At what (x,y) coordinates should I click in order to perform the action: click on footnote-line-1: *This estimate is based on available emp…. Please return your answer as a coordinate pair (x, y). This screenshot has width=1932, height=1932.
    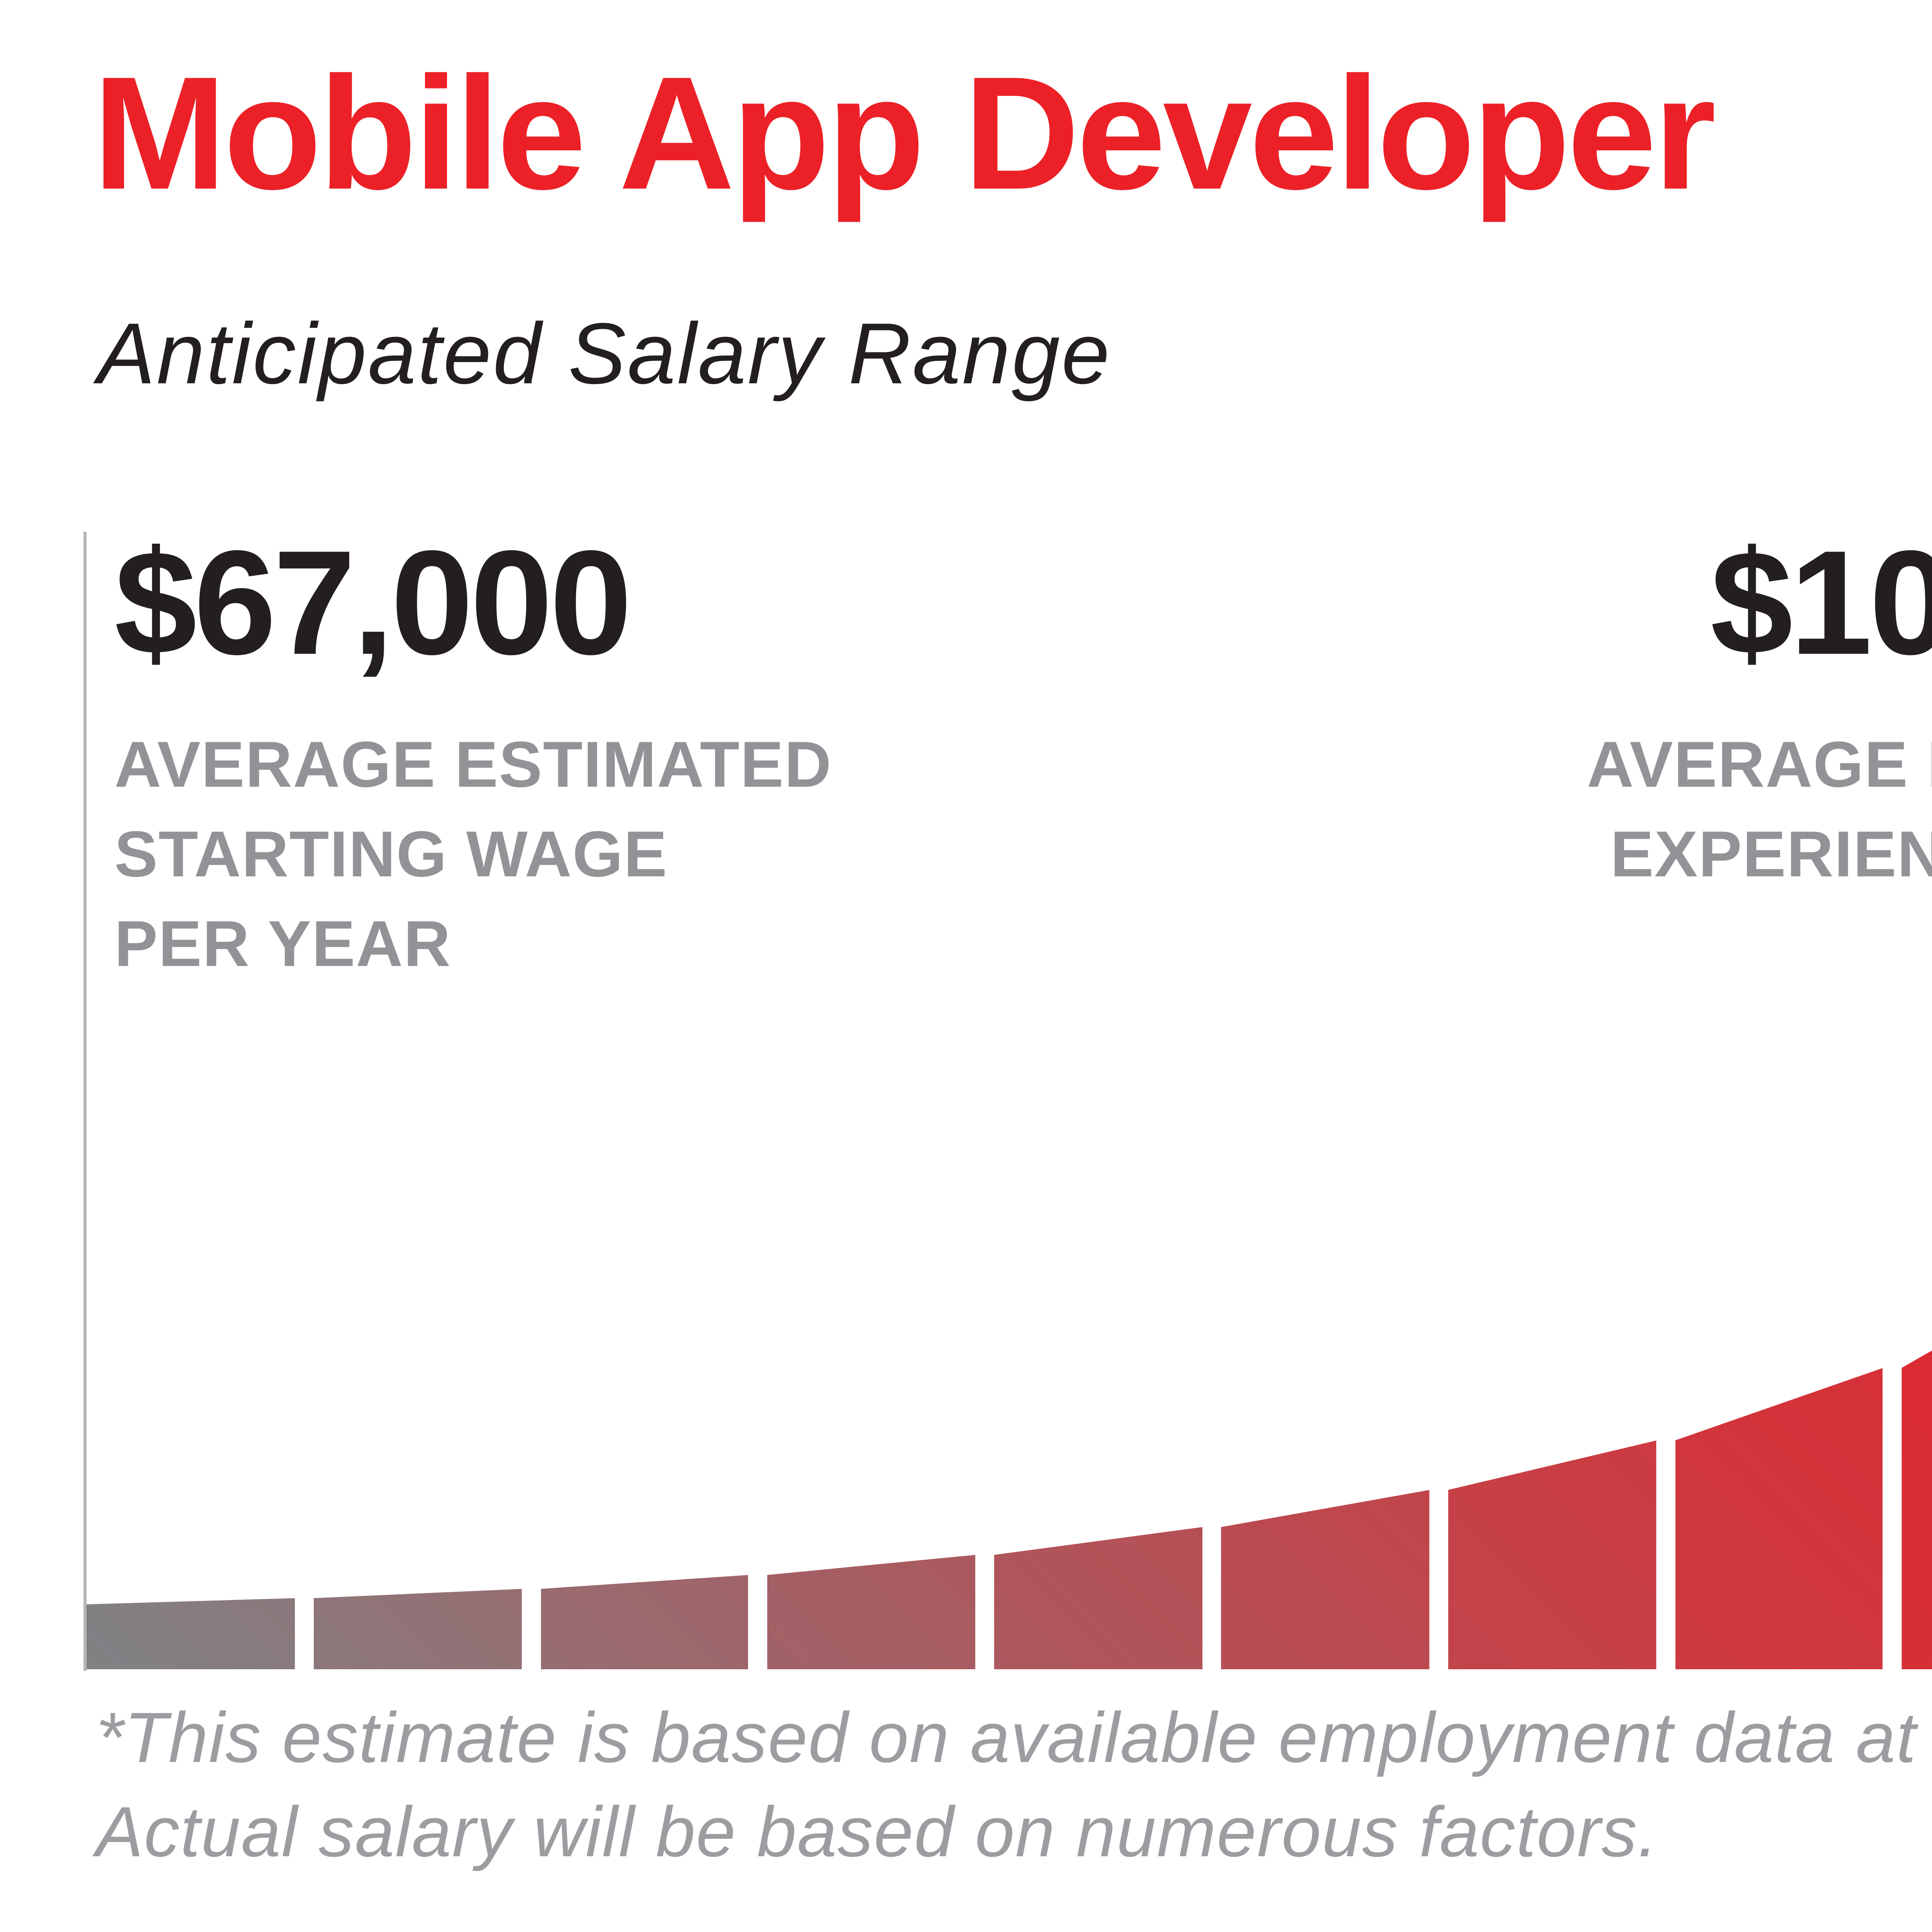
    Looking at the image, I should click on (1014, 1737).